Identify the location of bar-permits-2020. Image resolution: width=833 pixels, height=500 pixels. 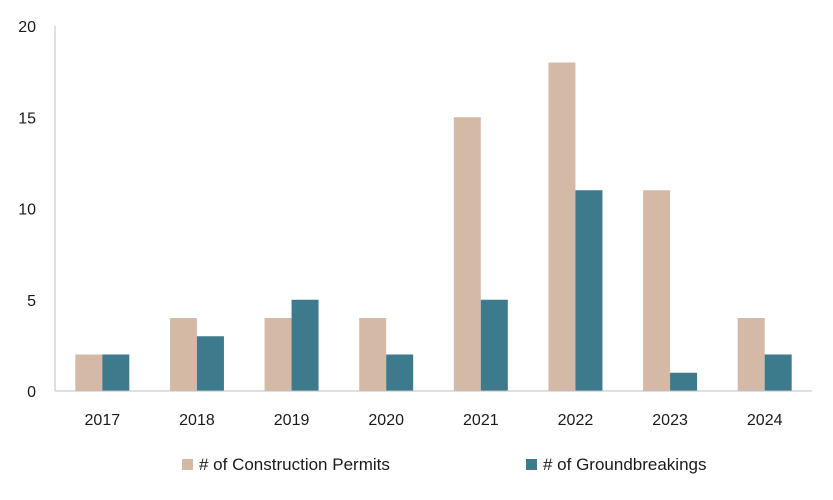
(373, 354).